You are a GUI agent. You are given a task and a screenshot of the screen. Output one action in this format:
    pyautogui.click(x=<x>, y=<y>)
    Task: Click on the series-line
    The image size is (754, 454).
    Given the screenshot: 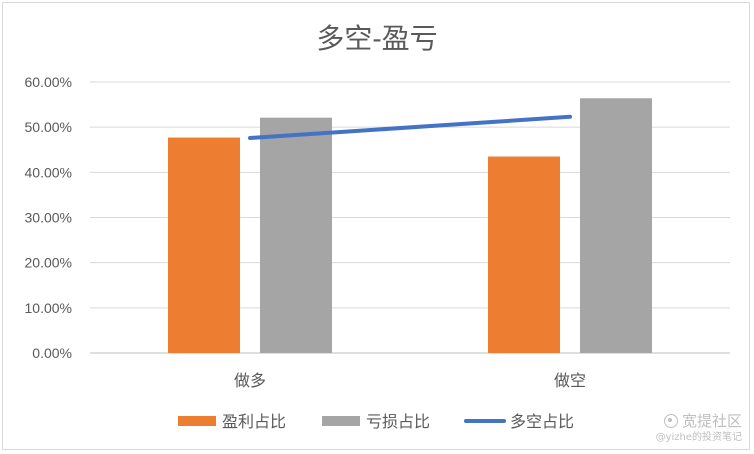 What is the action you would take?
    pyautogui.click(x=410, y=127)
    